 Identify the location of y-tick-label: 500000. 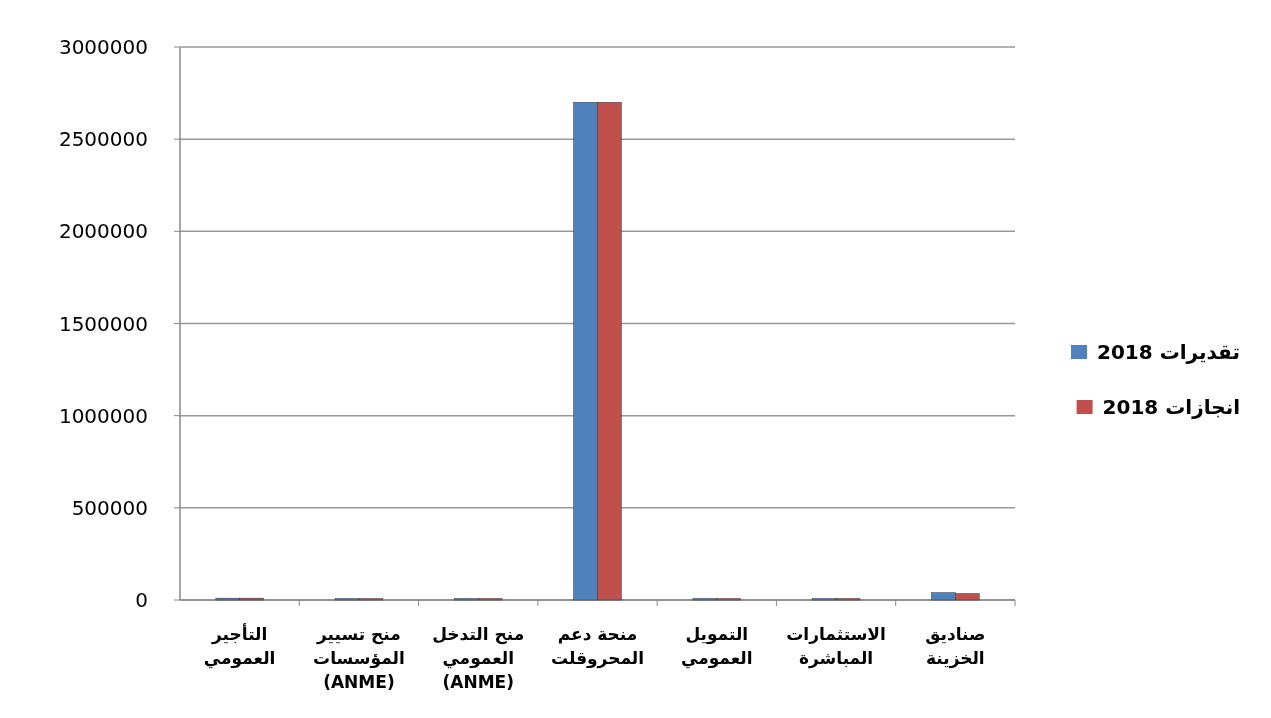
(109, 507).